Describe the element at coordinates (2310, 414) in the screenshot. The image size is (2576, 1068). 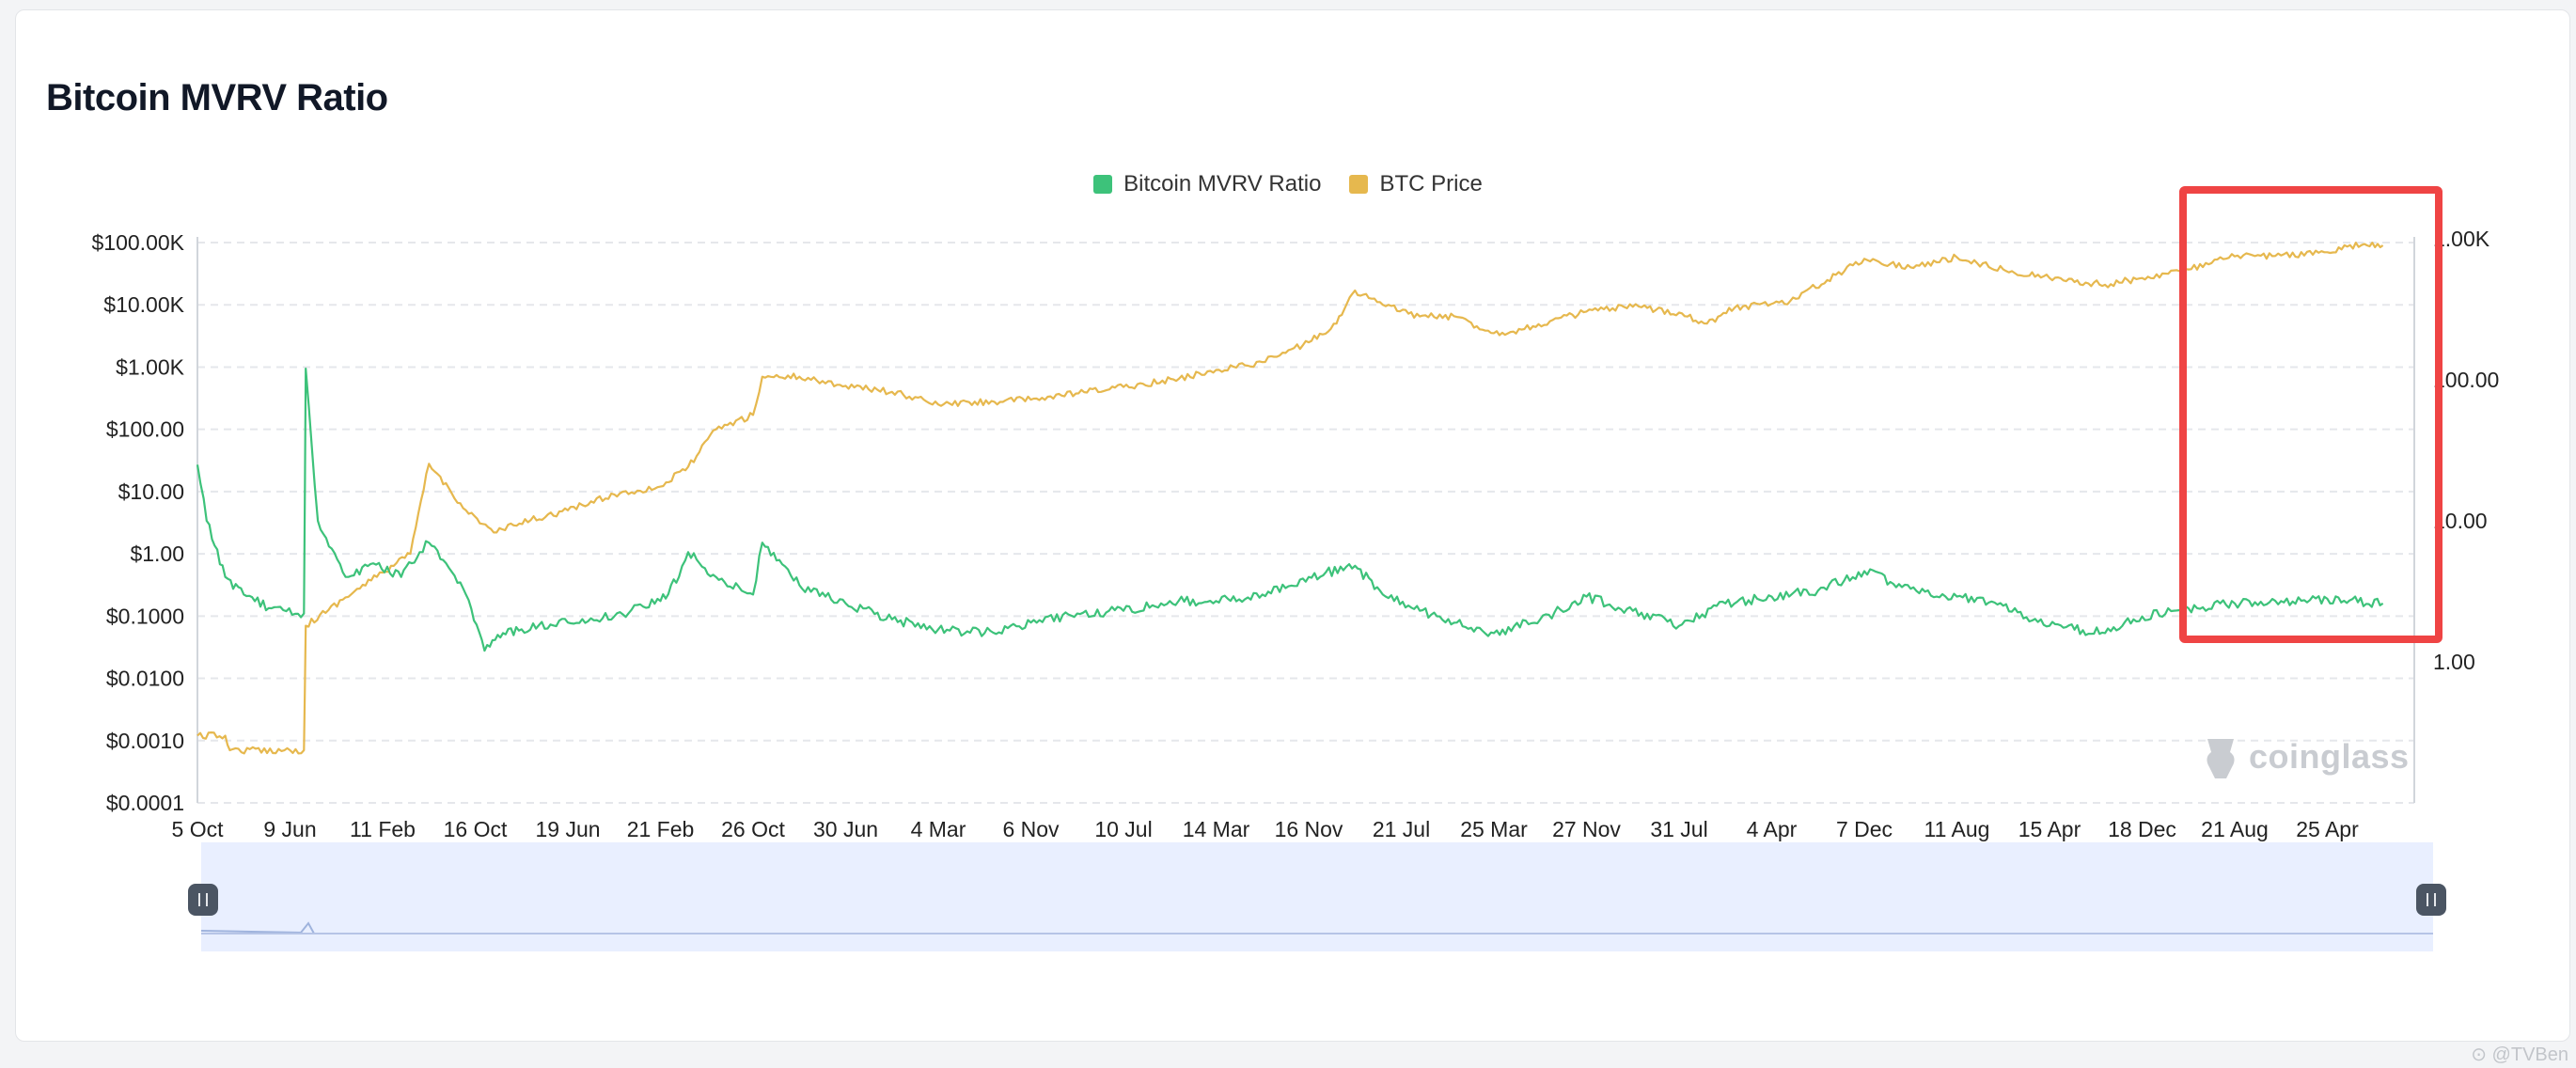
I see `highlight-box` at that location.